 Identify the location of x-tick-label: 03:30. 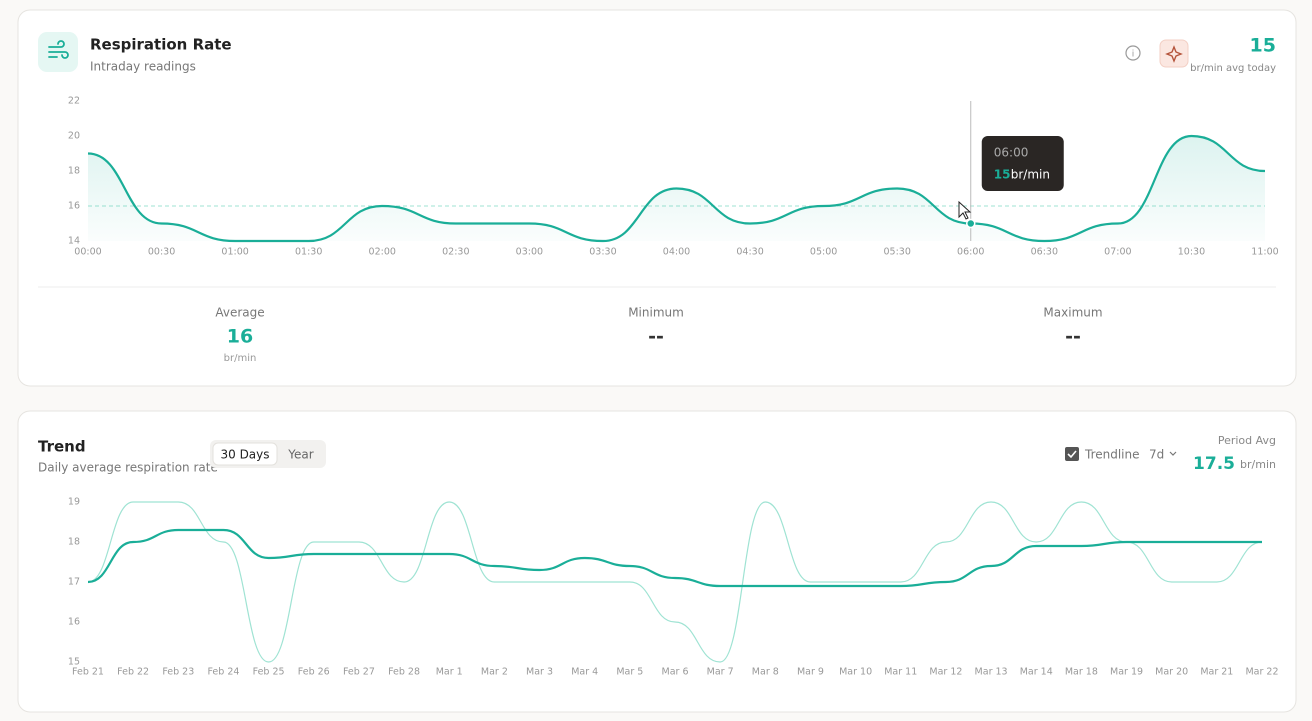
(602, 252).